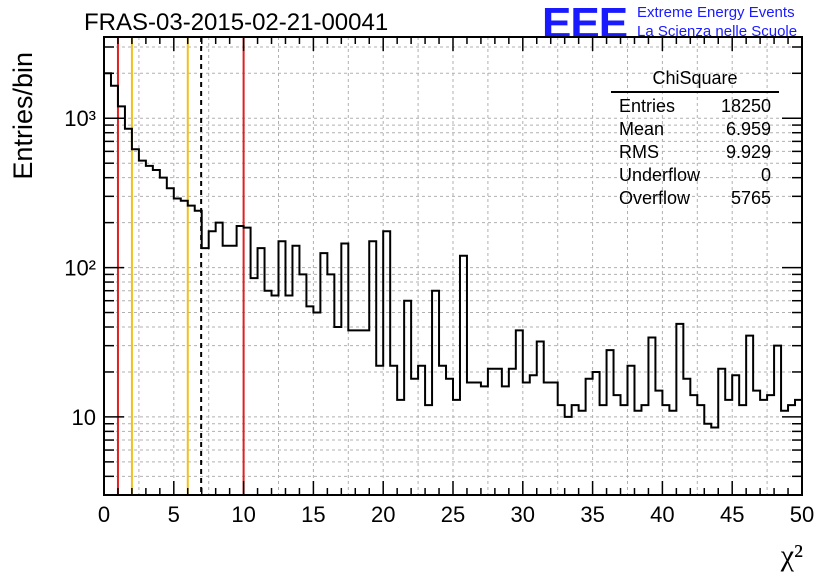 The image size is (836, 572). Describe the element at coordinates (695, 80) in the screenshot. I see `stats-title: ChiSquare` at that location.